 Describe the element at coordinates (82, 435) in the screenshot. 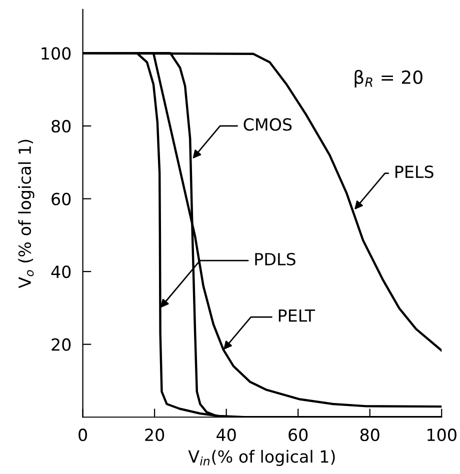

I see `x-tick-label: 0` at that location.